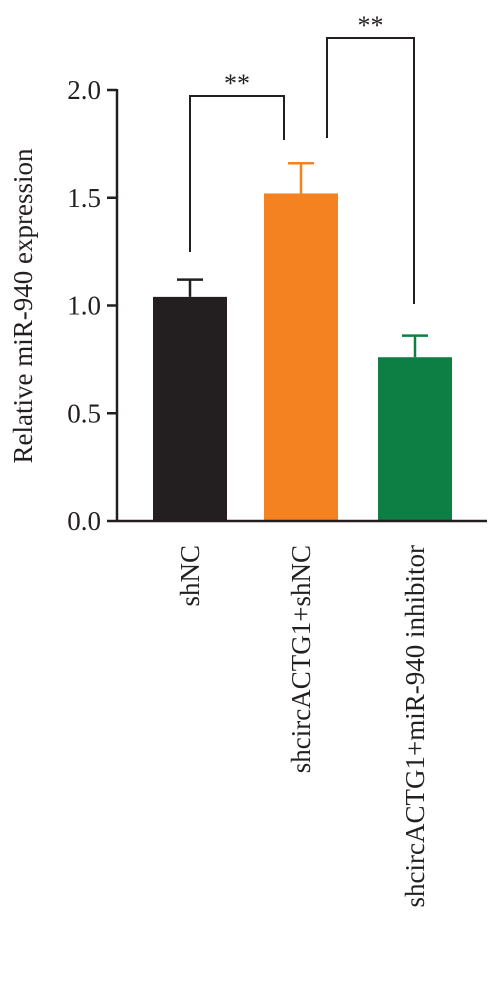 The height and width of the screenshot is (991, 491). I want to click on x-tick-label: shNC, so click(190, 576).